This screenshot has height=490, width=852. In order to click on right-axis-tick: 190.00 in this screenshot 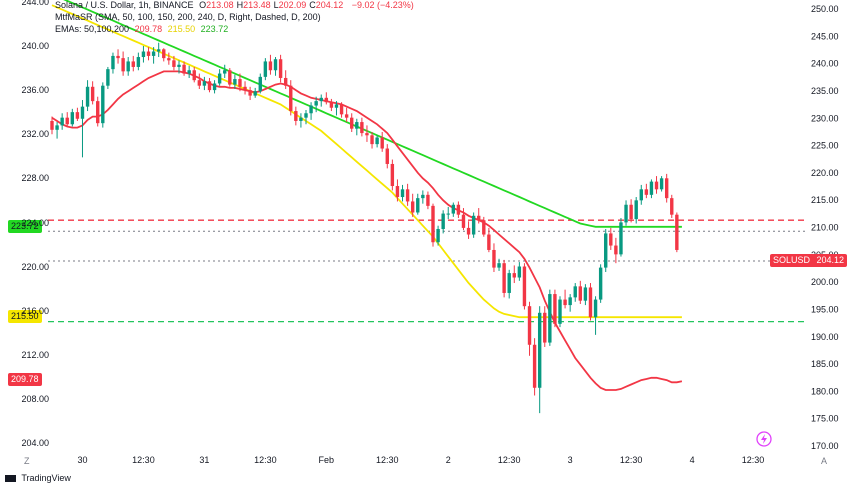, I will do `click(825, 337)`.